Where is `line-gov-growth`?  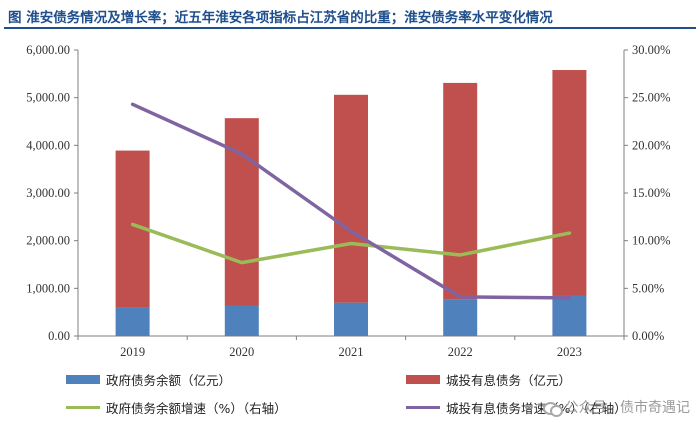
line-gov-growth is located at coordinates (351, 243).